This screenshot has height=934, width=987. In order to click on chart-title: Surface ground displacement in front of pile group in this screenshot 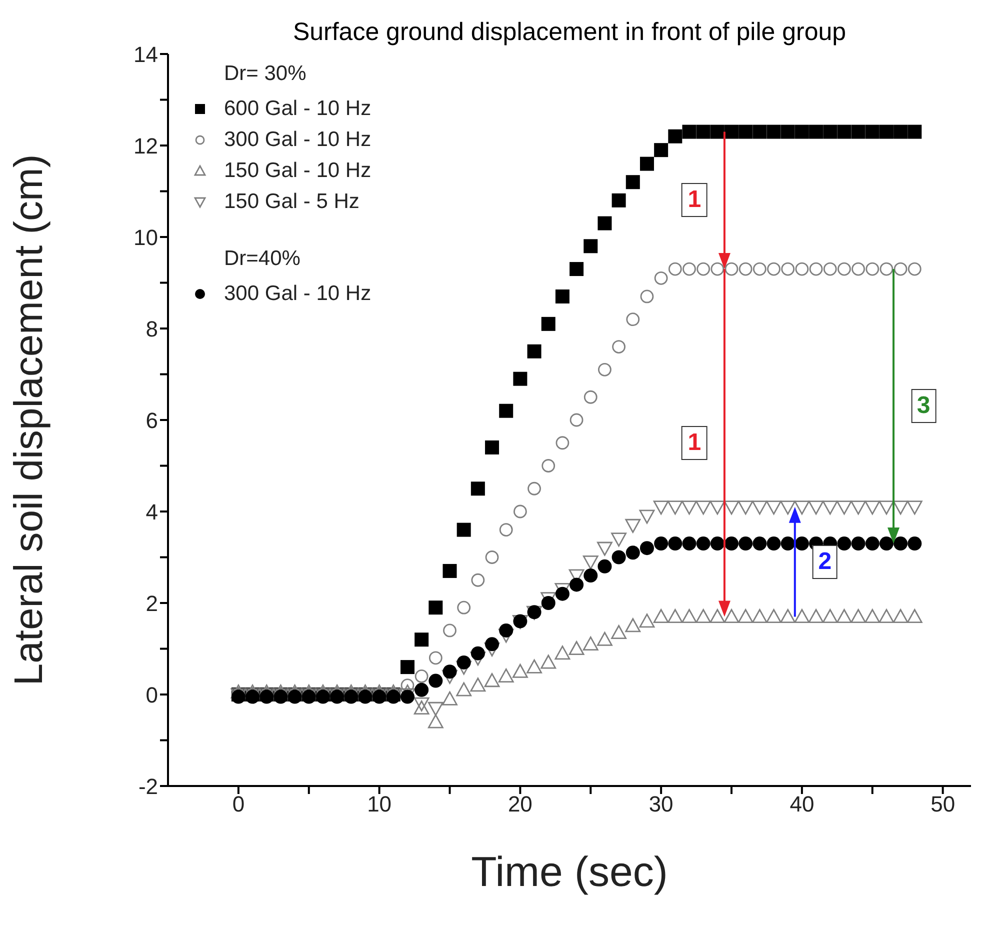, I will do `click(570, 32)`.